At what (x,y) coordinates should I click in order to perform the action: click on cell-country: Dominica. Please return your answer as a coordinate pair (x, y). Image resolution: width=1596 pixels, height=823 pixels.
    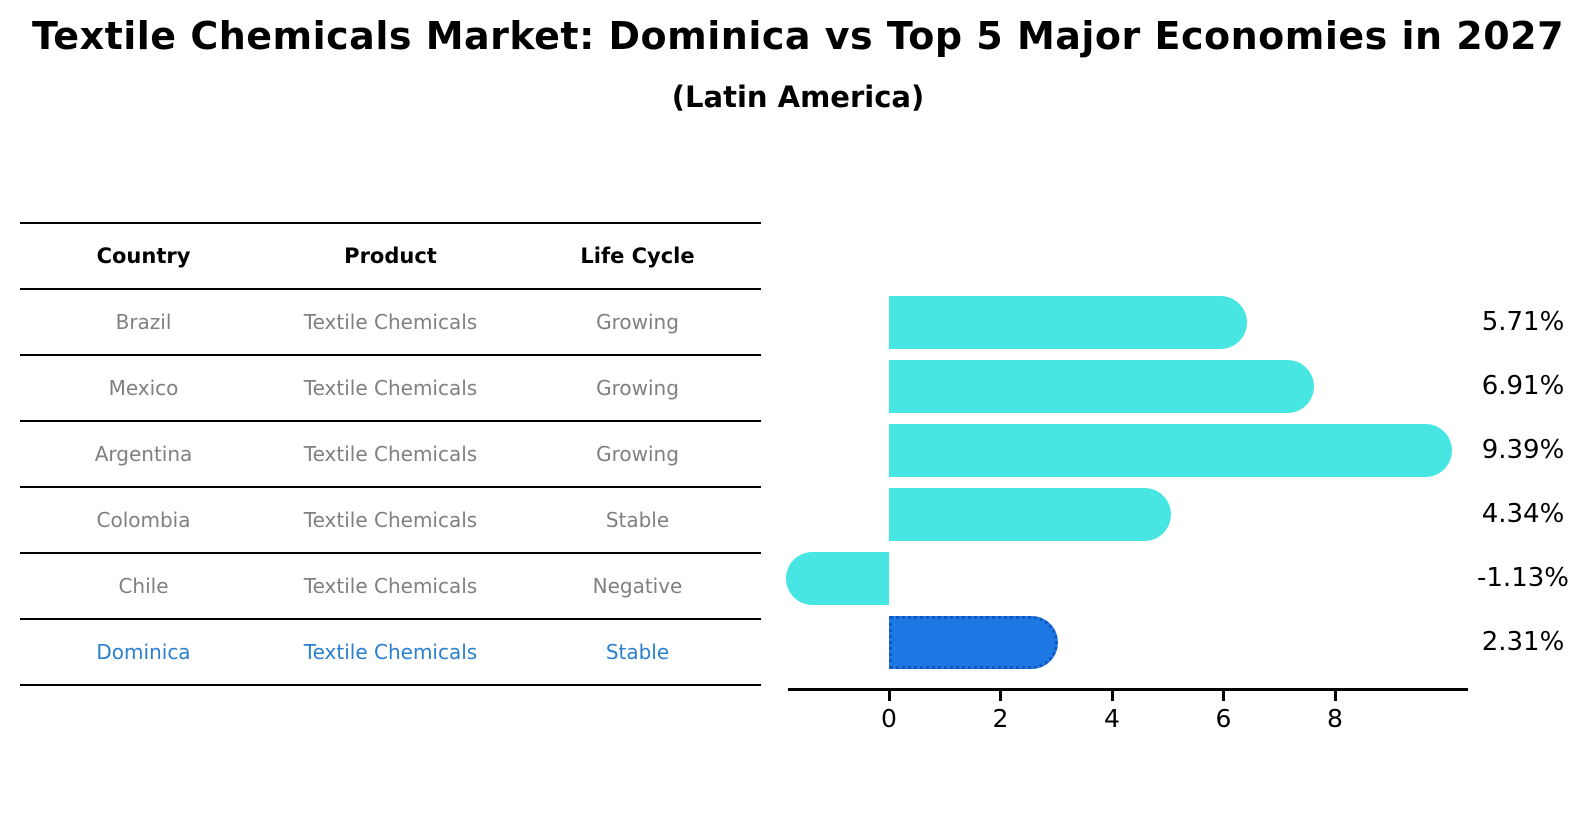
    Looking at the image, I should click on (143, 652).